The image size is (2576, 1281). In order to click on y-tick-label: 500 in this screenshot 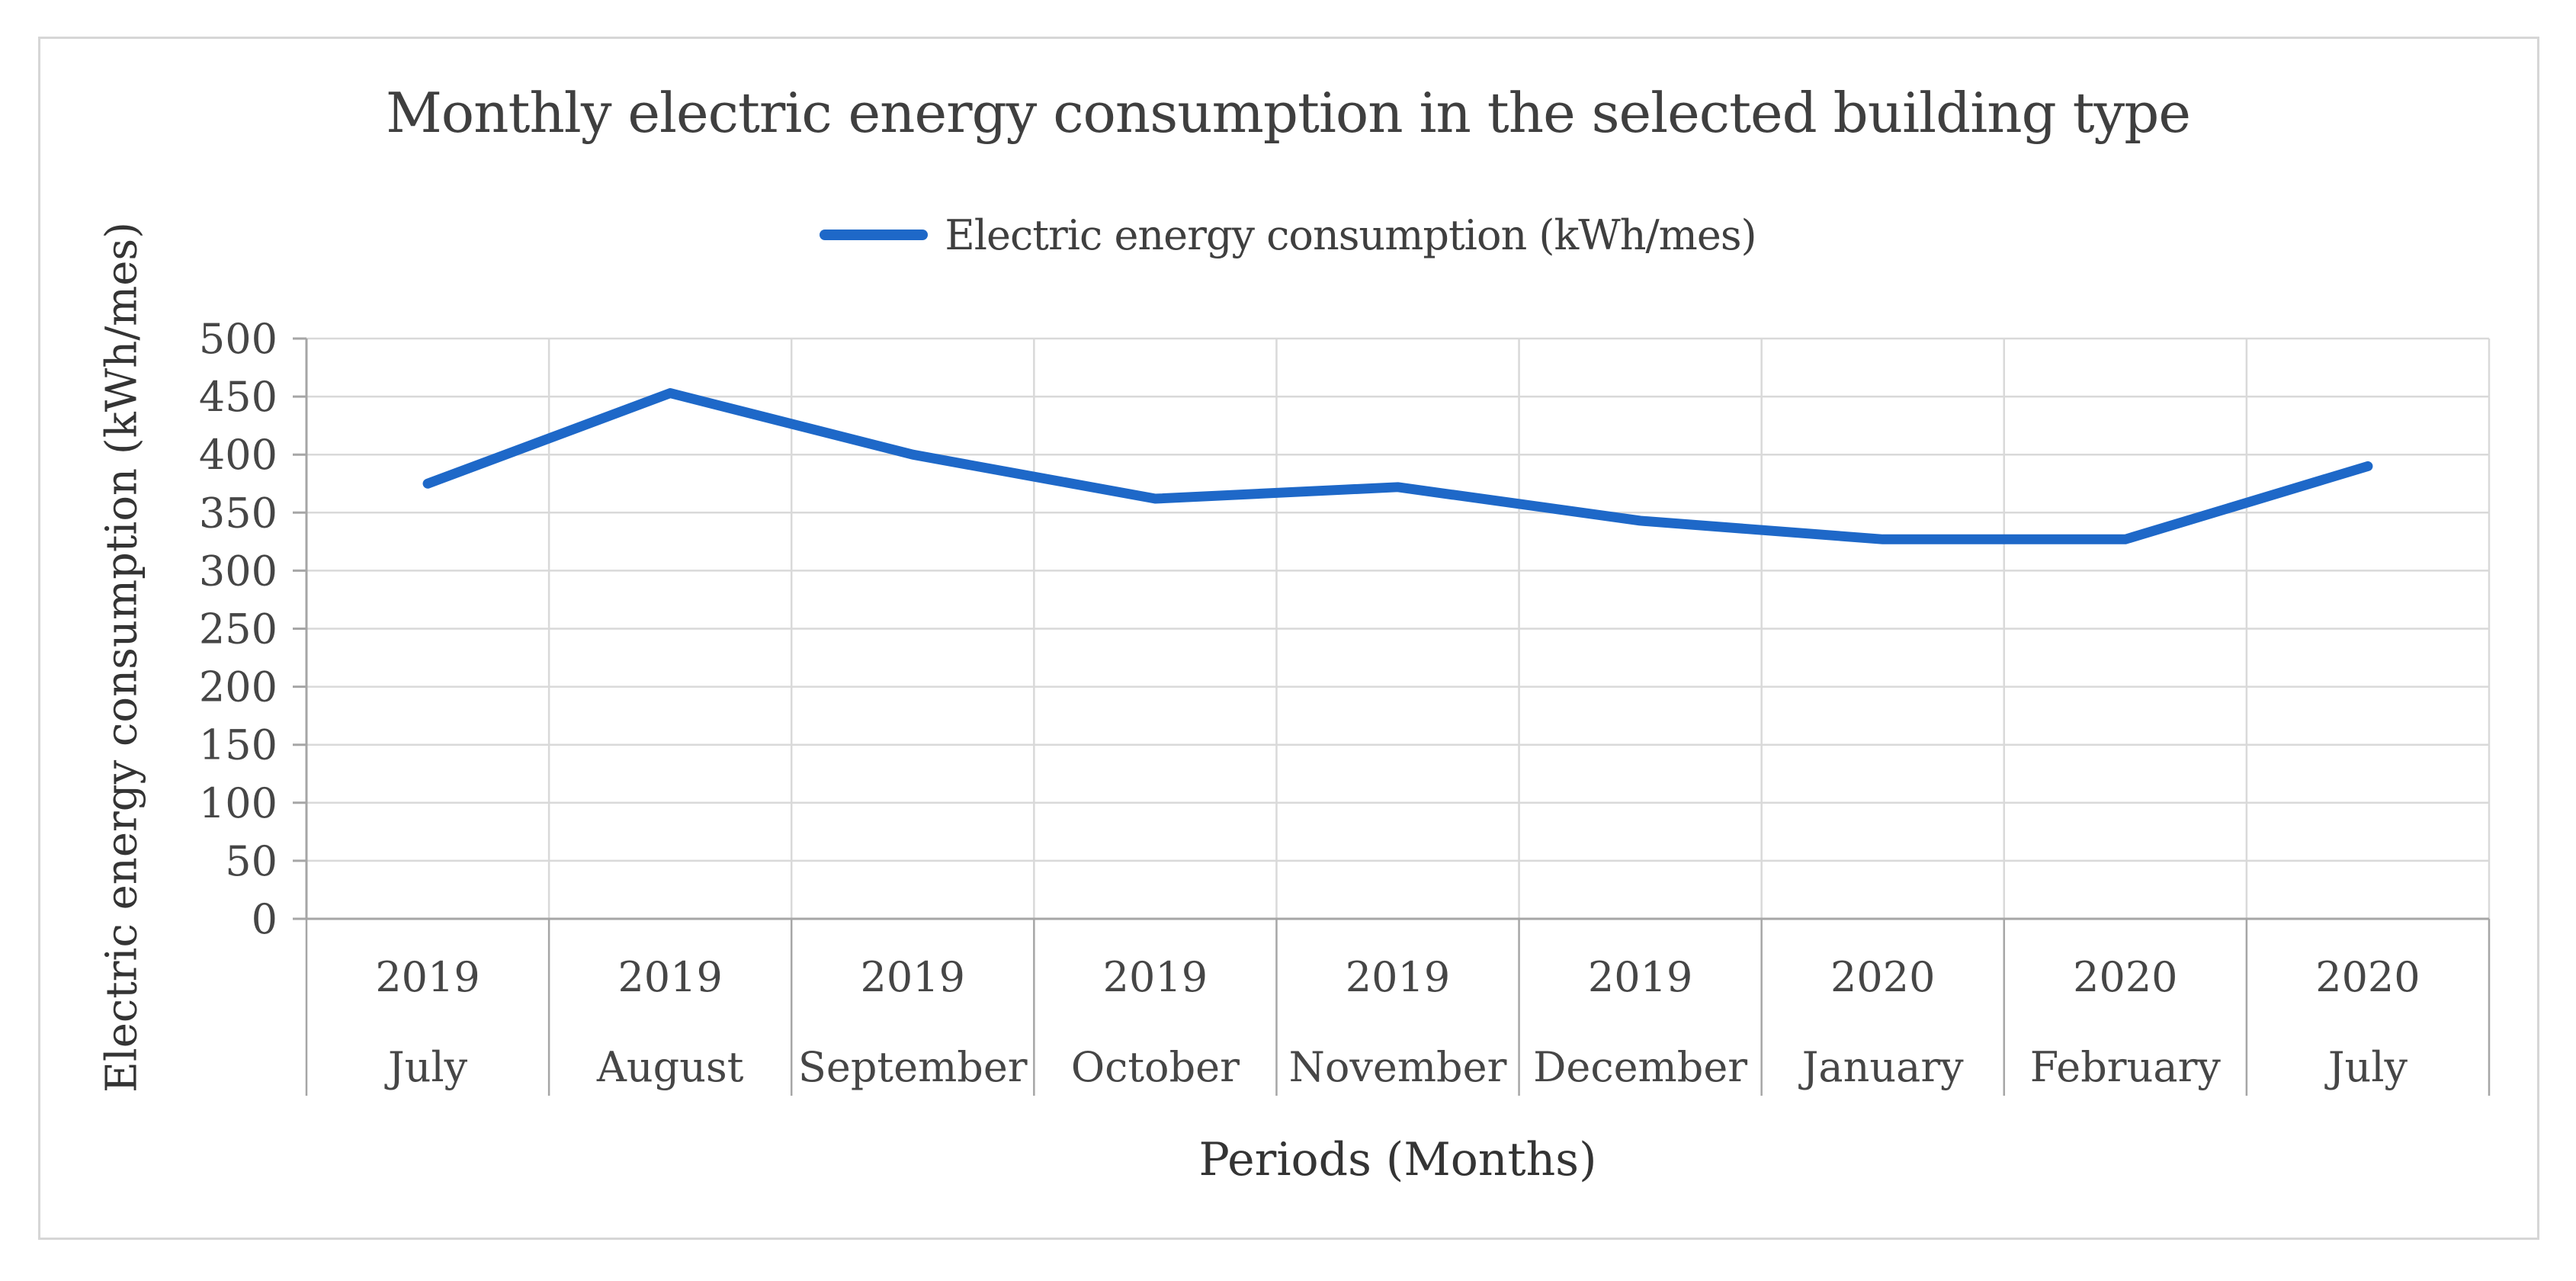, I will do `click(238, 339)`.